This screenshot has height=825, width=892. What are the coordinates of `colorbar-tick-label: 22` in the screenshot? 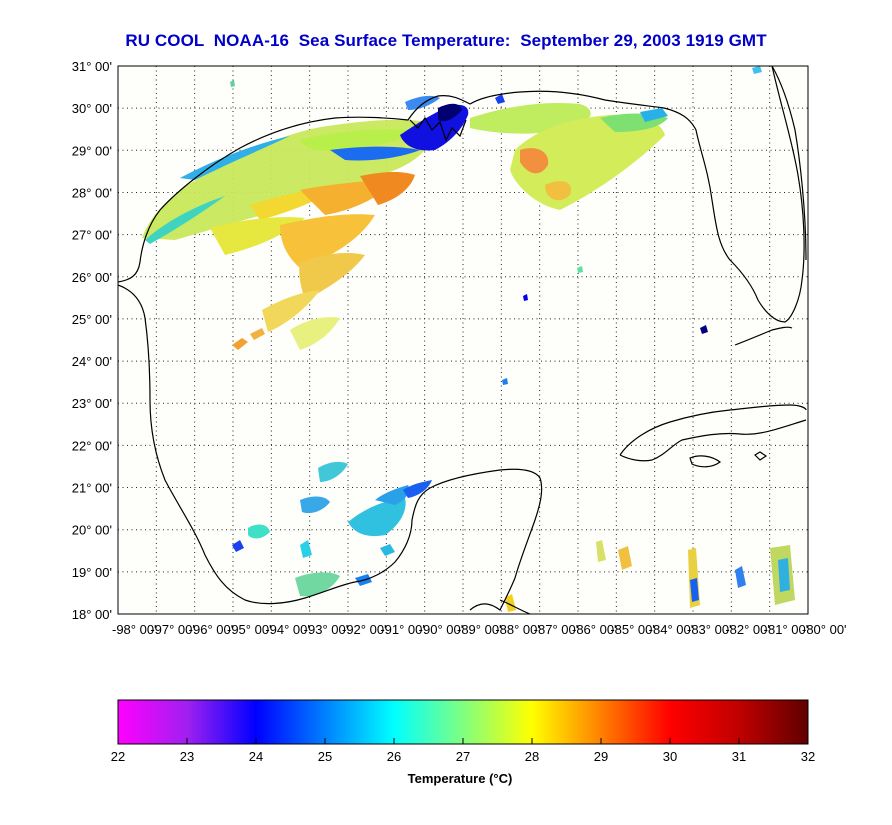 It's located at (118, 756).